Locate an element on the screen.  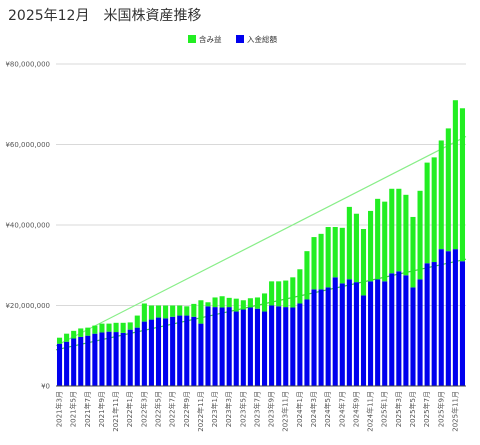
x-tick-label: 2023年5月 is located at coordinates (242, 409).